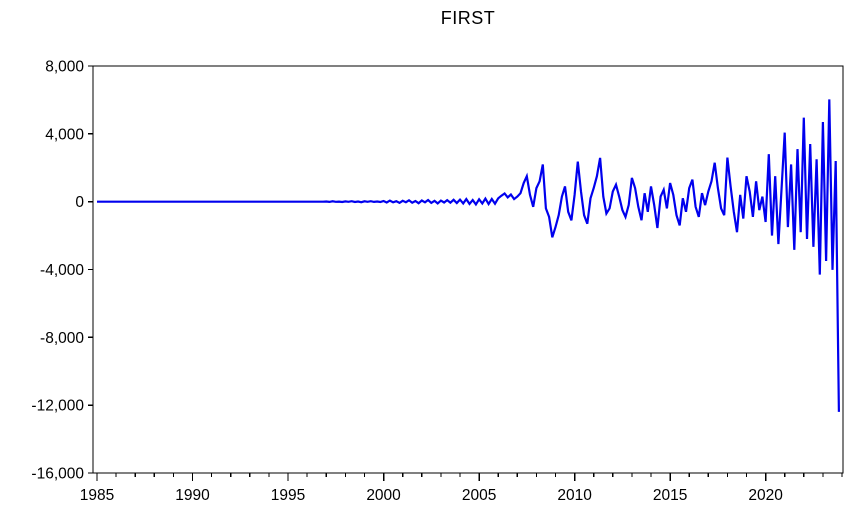  Describe the element at coordinates (97, 495) in the screenshot. I see `x-tick-label: 1985` at that location.